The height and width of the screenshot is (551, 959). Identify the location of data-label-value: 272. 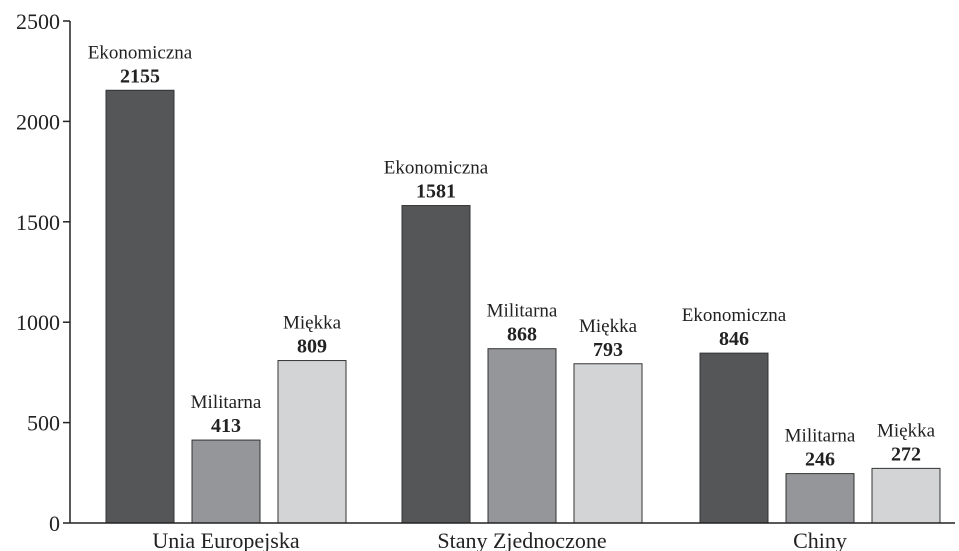
(906, 454).